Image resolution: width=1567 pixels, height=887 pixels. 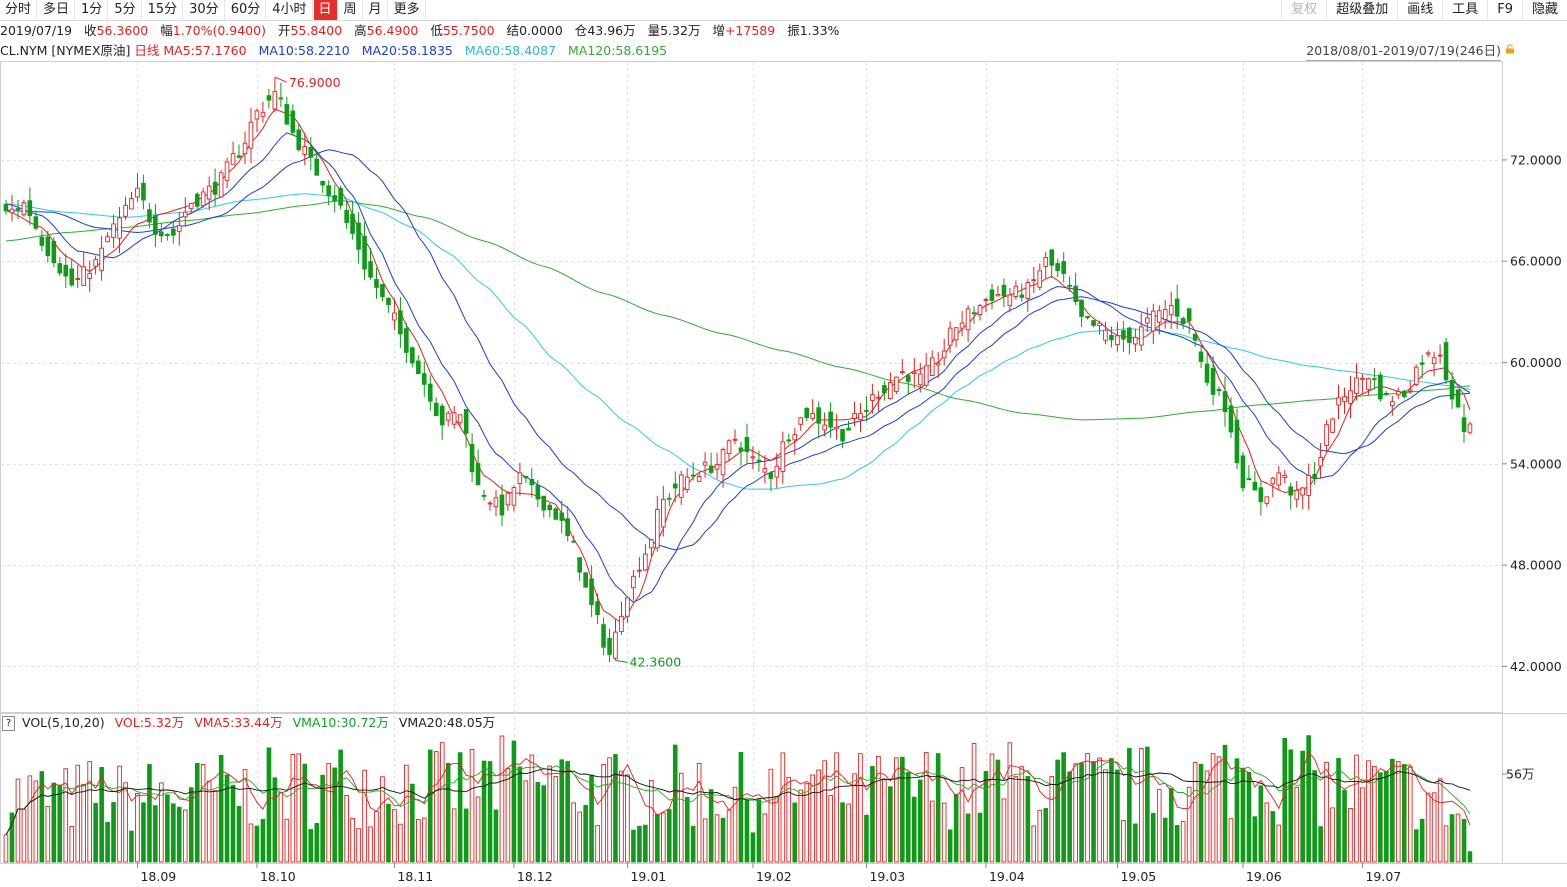 What do you see at coordinates (1510, 49) in the screenshot?
I see `lock-icon` at bounding box center [1510, 49].